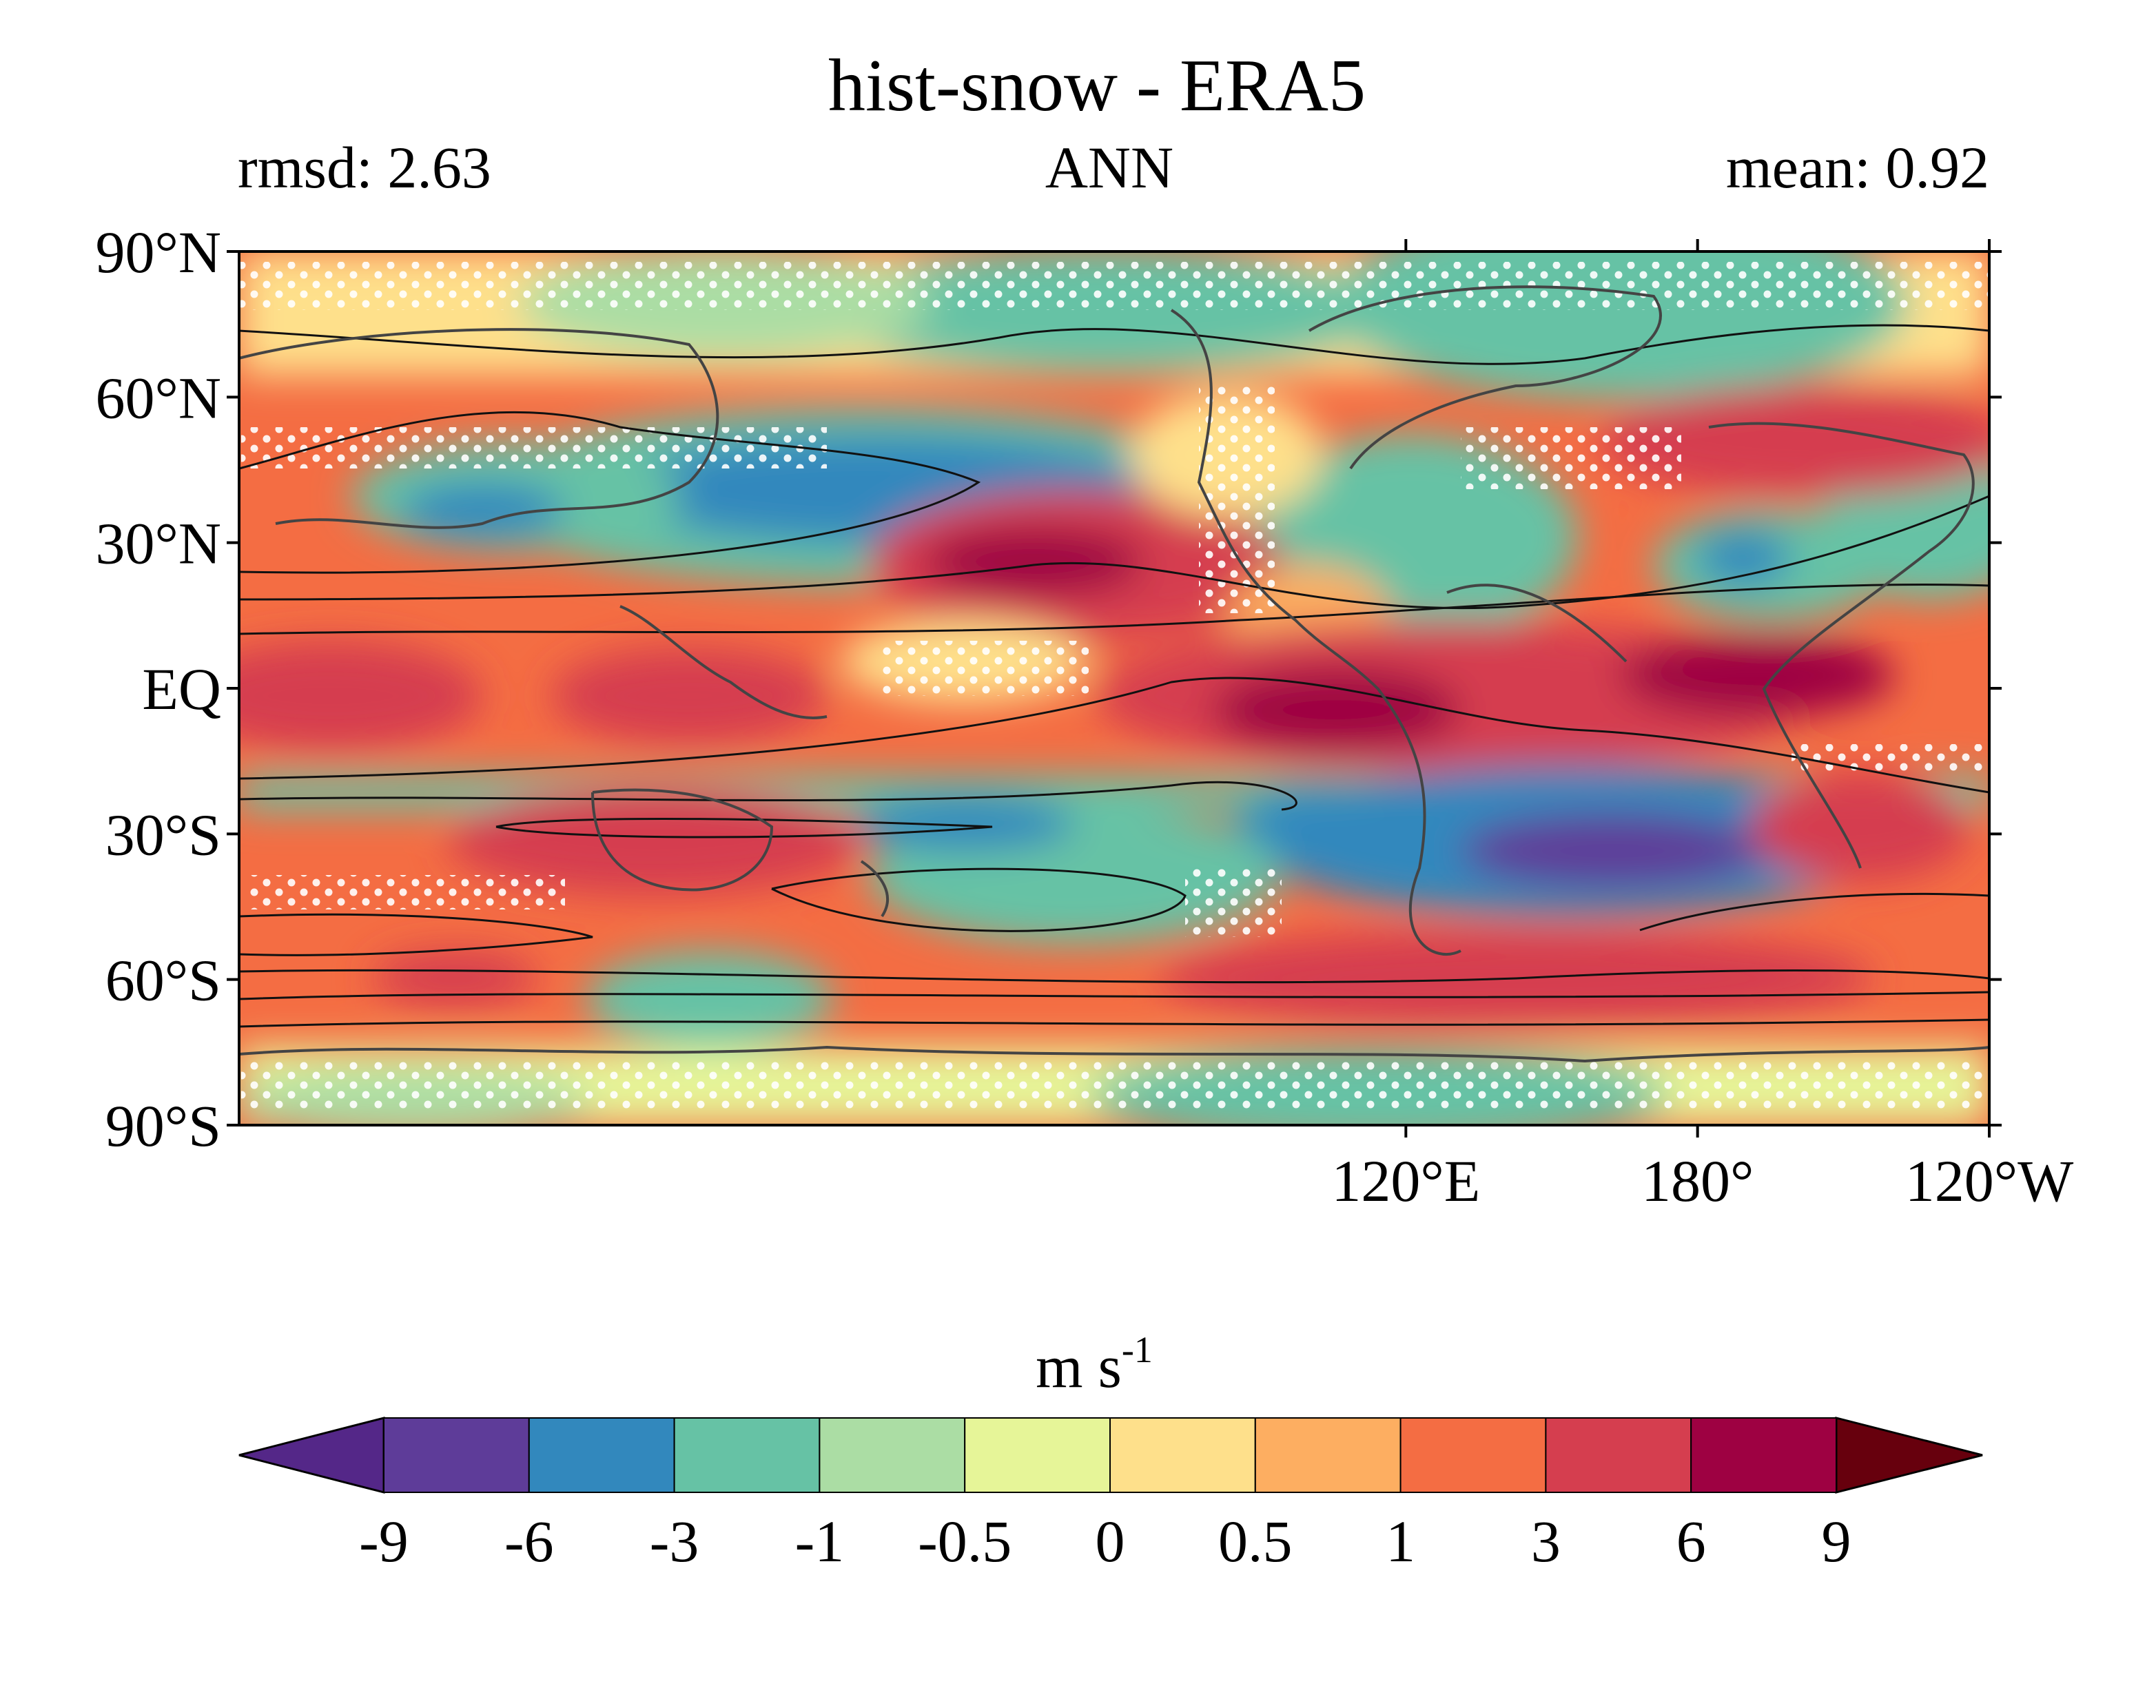 The image size is (2156, 1708). I want to click on colorbar-under-triangle, so click(311, 1455).